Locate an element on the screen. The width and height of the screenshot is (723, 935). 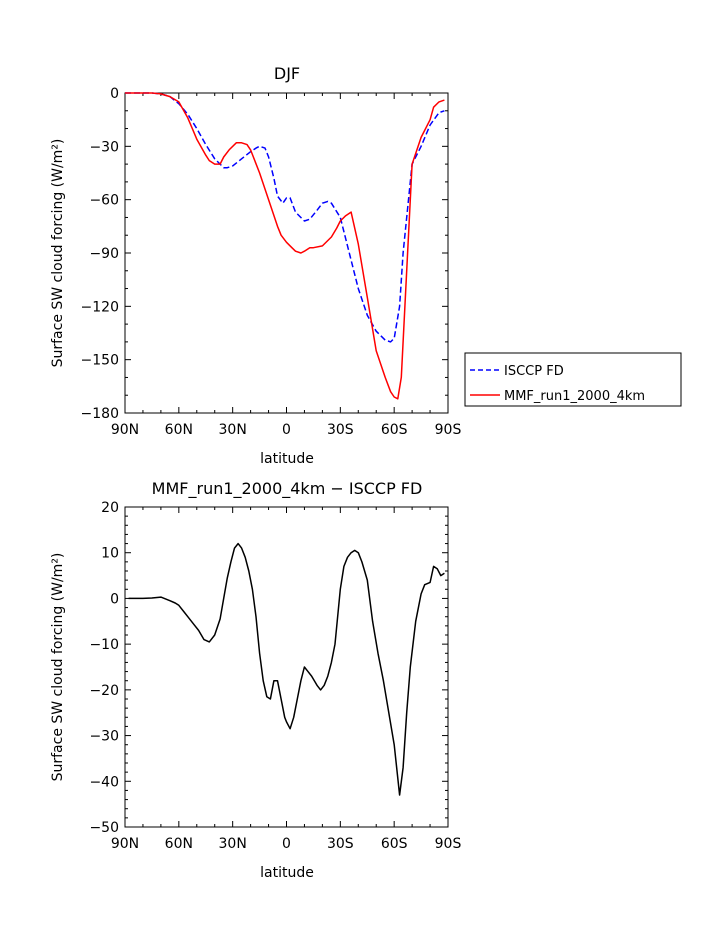
y-tick-label: −90 is located at coordinates (104, 254).